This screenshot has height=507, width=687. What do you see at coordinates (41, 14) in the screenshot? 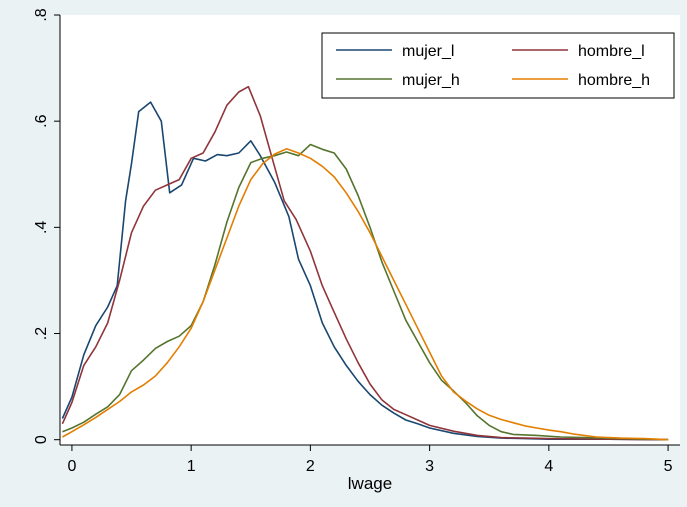
I see `y-tick-label: .8` at bounding box center [41, 14].